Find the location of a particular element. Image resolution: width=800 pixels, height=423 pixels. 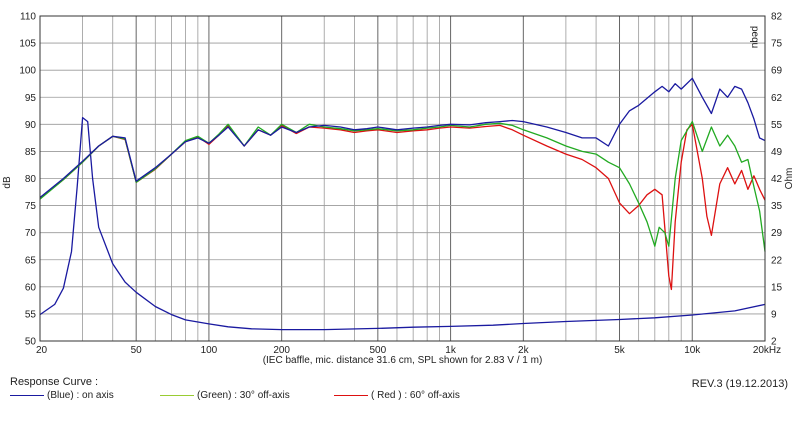

revision-label: REV.3 (19.12.2013) is located at coordinates (739, 384).